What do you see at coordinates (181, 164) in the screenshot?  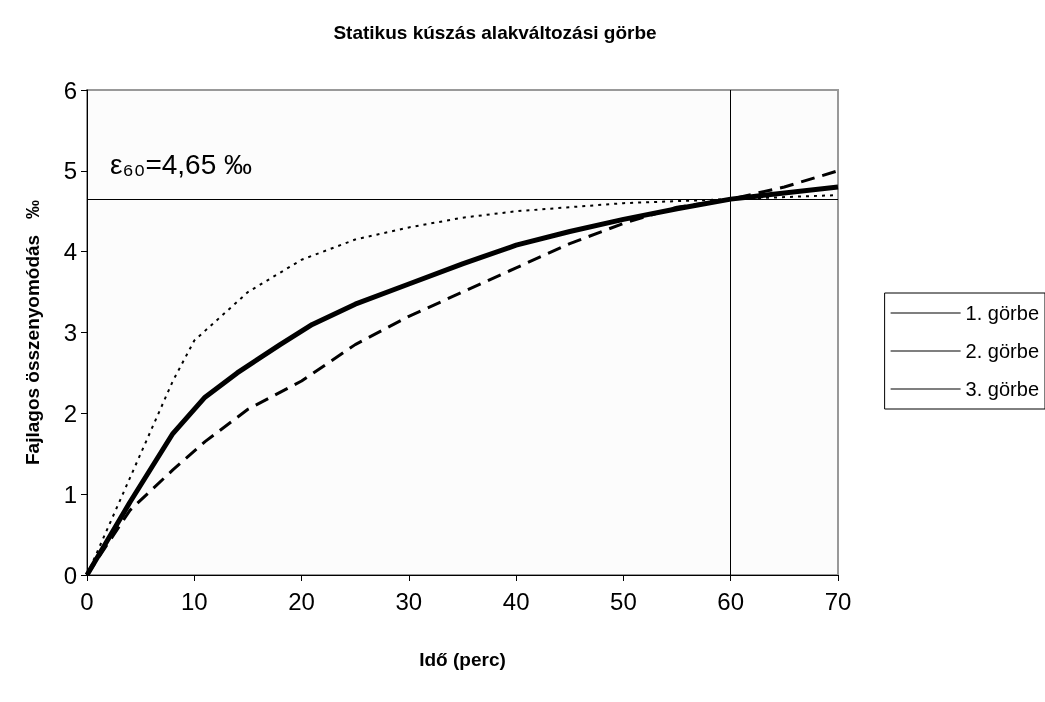 I see `annotation: ε₆₀=4,65 ‰` at bounding box center [181, 164].